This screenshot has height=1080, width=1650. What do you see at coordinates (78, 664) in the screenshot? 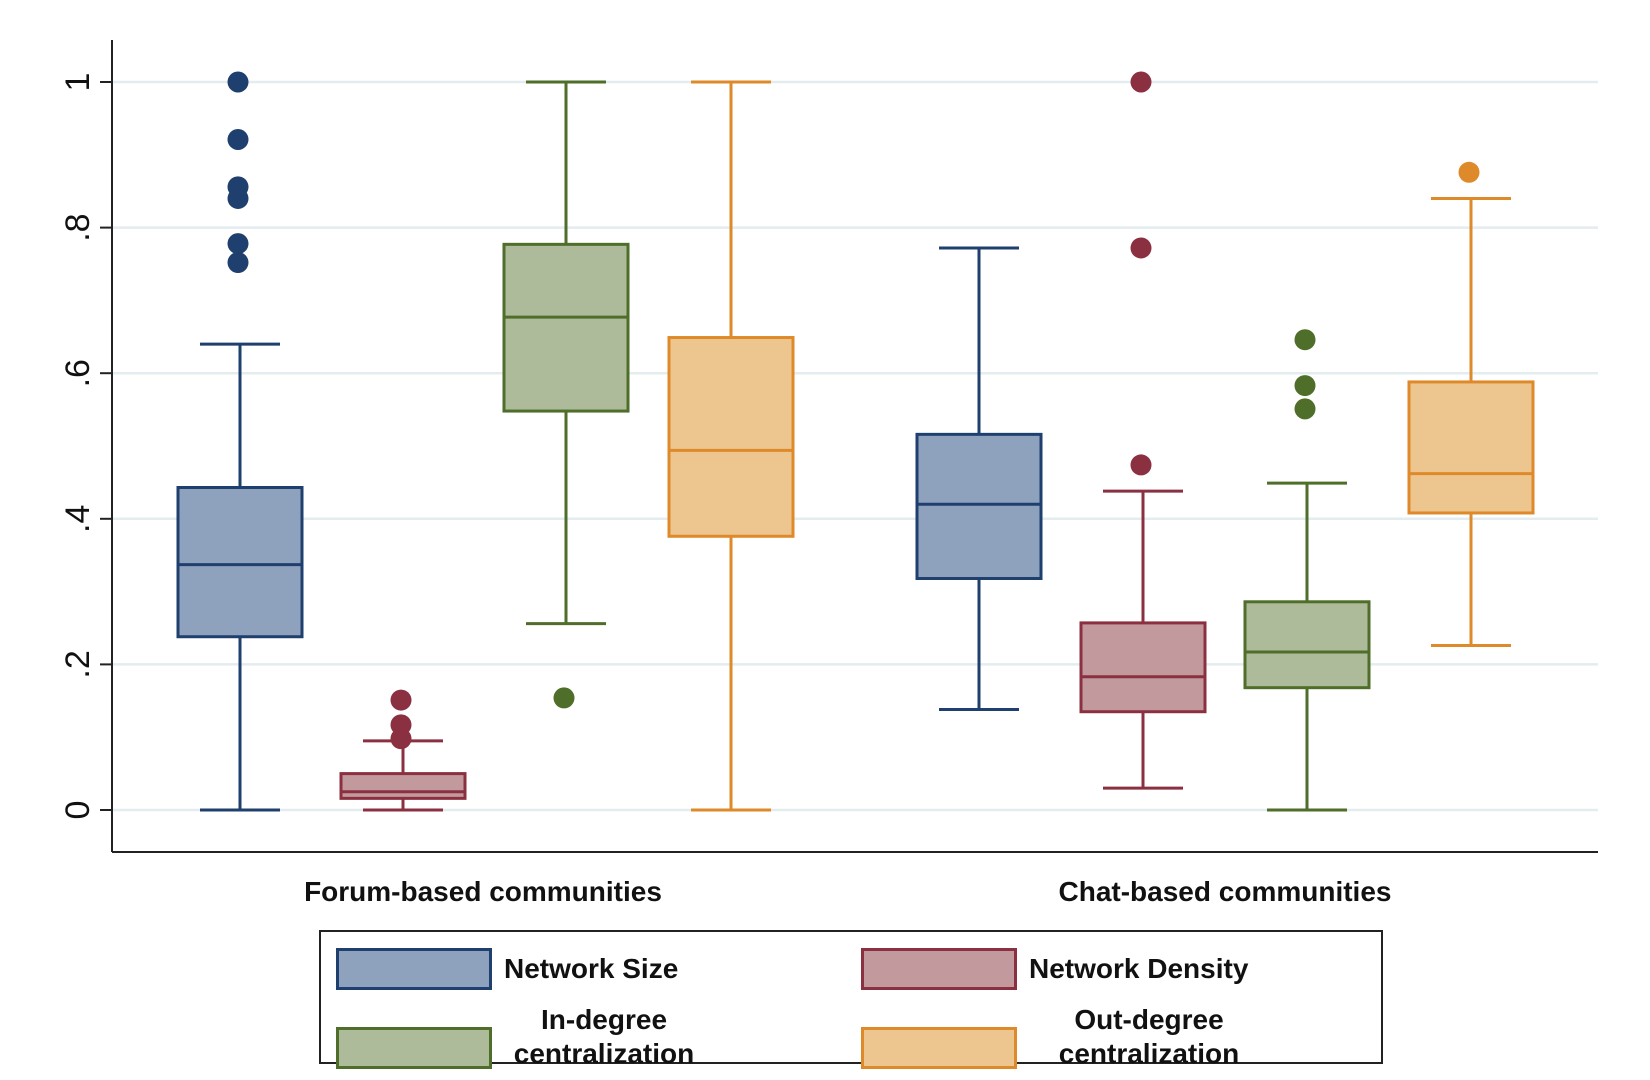
I see `y-tick-label: .2` at bounding box center [78, 664].